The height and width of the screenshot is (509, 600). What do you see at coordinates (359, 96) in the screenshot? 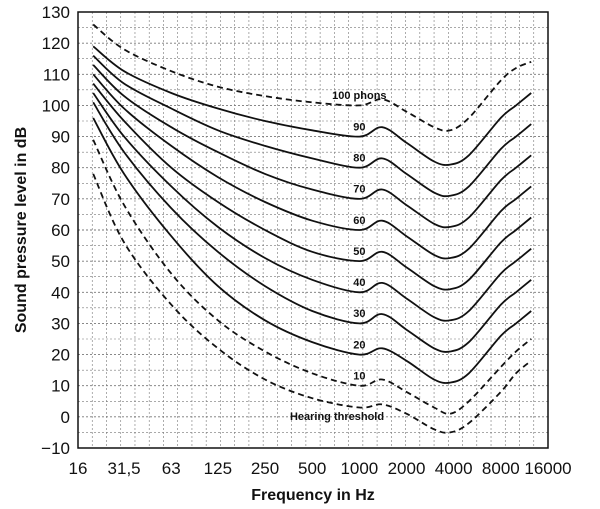
I see `curve-label: 100 phons` at bounding box center [359, 96].